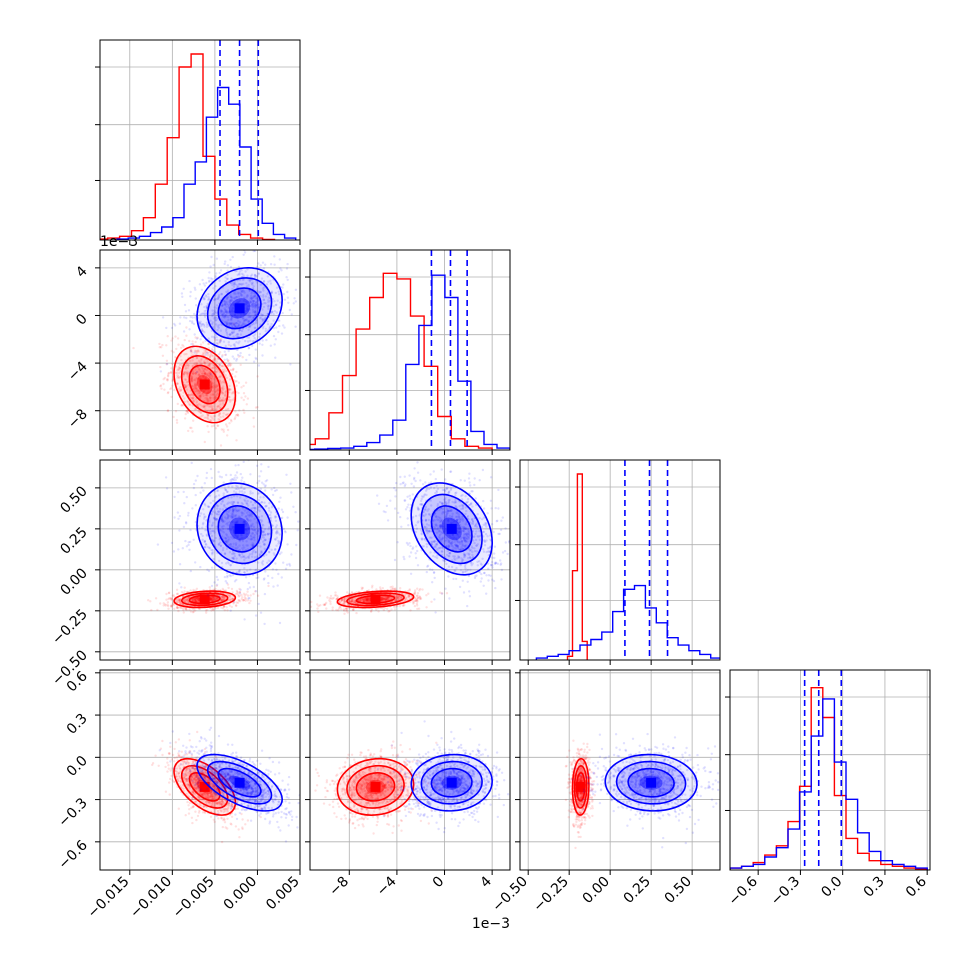  I want to click on density-peak, so click(239, 308).